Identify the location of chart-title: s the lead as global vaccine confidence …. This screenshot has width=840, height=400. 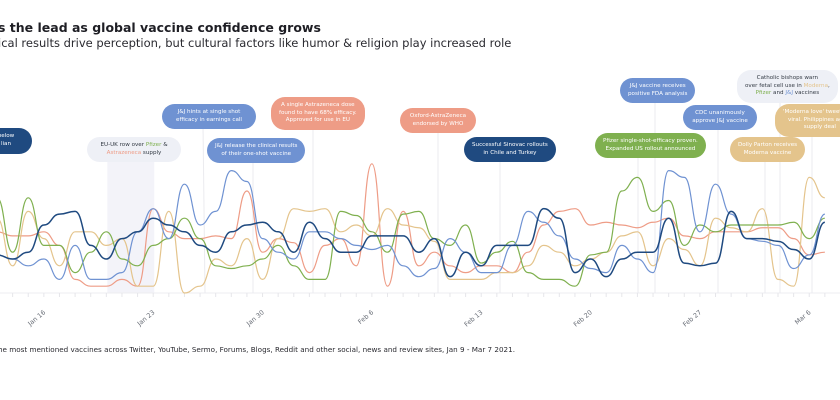
(160, 27).